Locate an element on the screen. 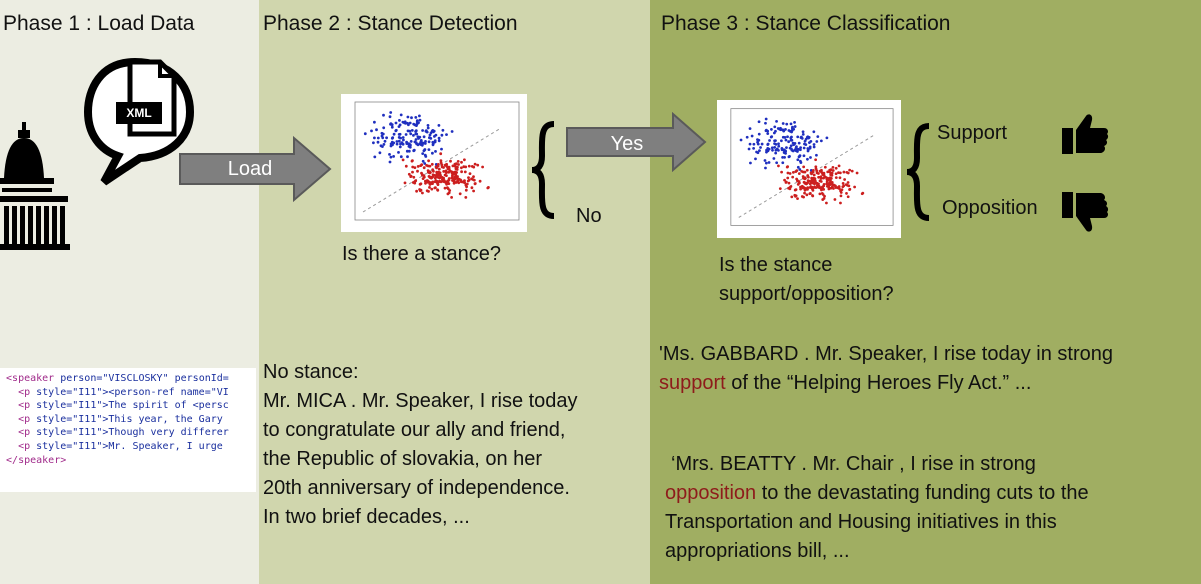  opposition-label: Opposition is located at coordinates (990, 208).